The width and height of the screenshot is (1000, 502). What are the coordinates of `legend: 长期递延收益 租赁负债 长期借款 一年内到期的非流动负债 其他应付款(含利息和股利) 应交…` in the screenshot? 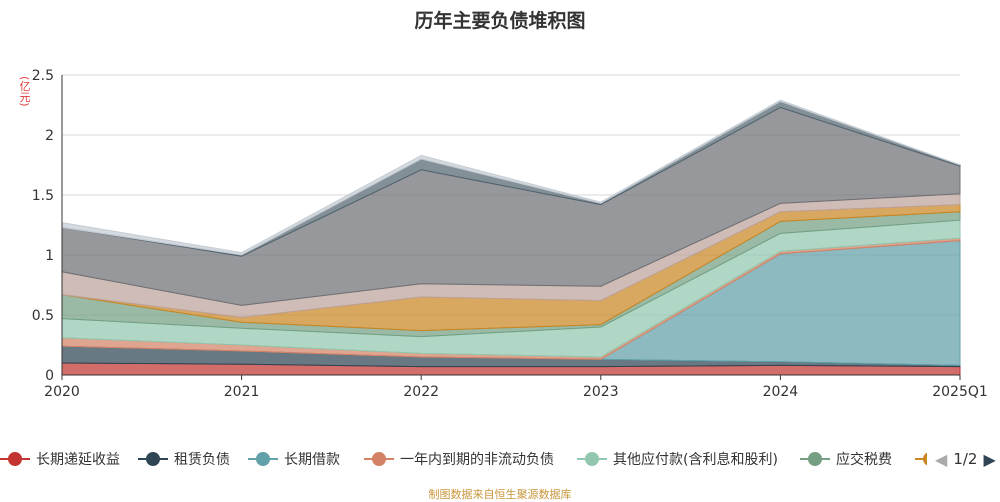 It's located at (500, 459).